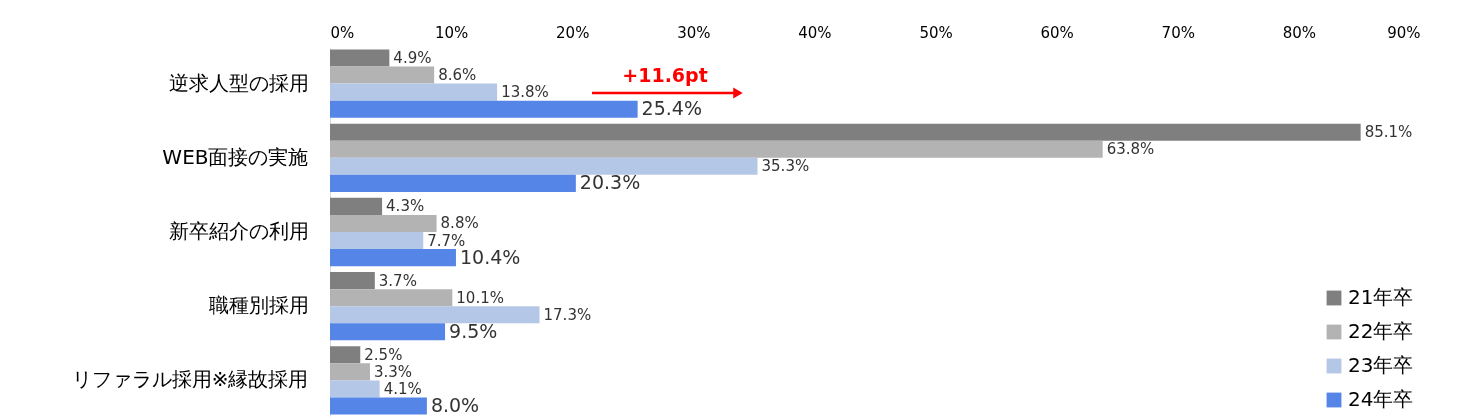 The height and width of the screenshot is (419, 1466). Describe the element at coordinates (383, 354) in the screenshot. I see `data-label: 2.5%` at that location.